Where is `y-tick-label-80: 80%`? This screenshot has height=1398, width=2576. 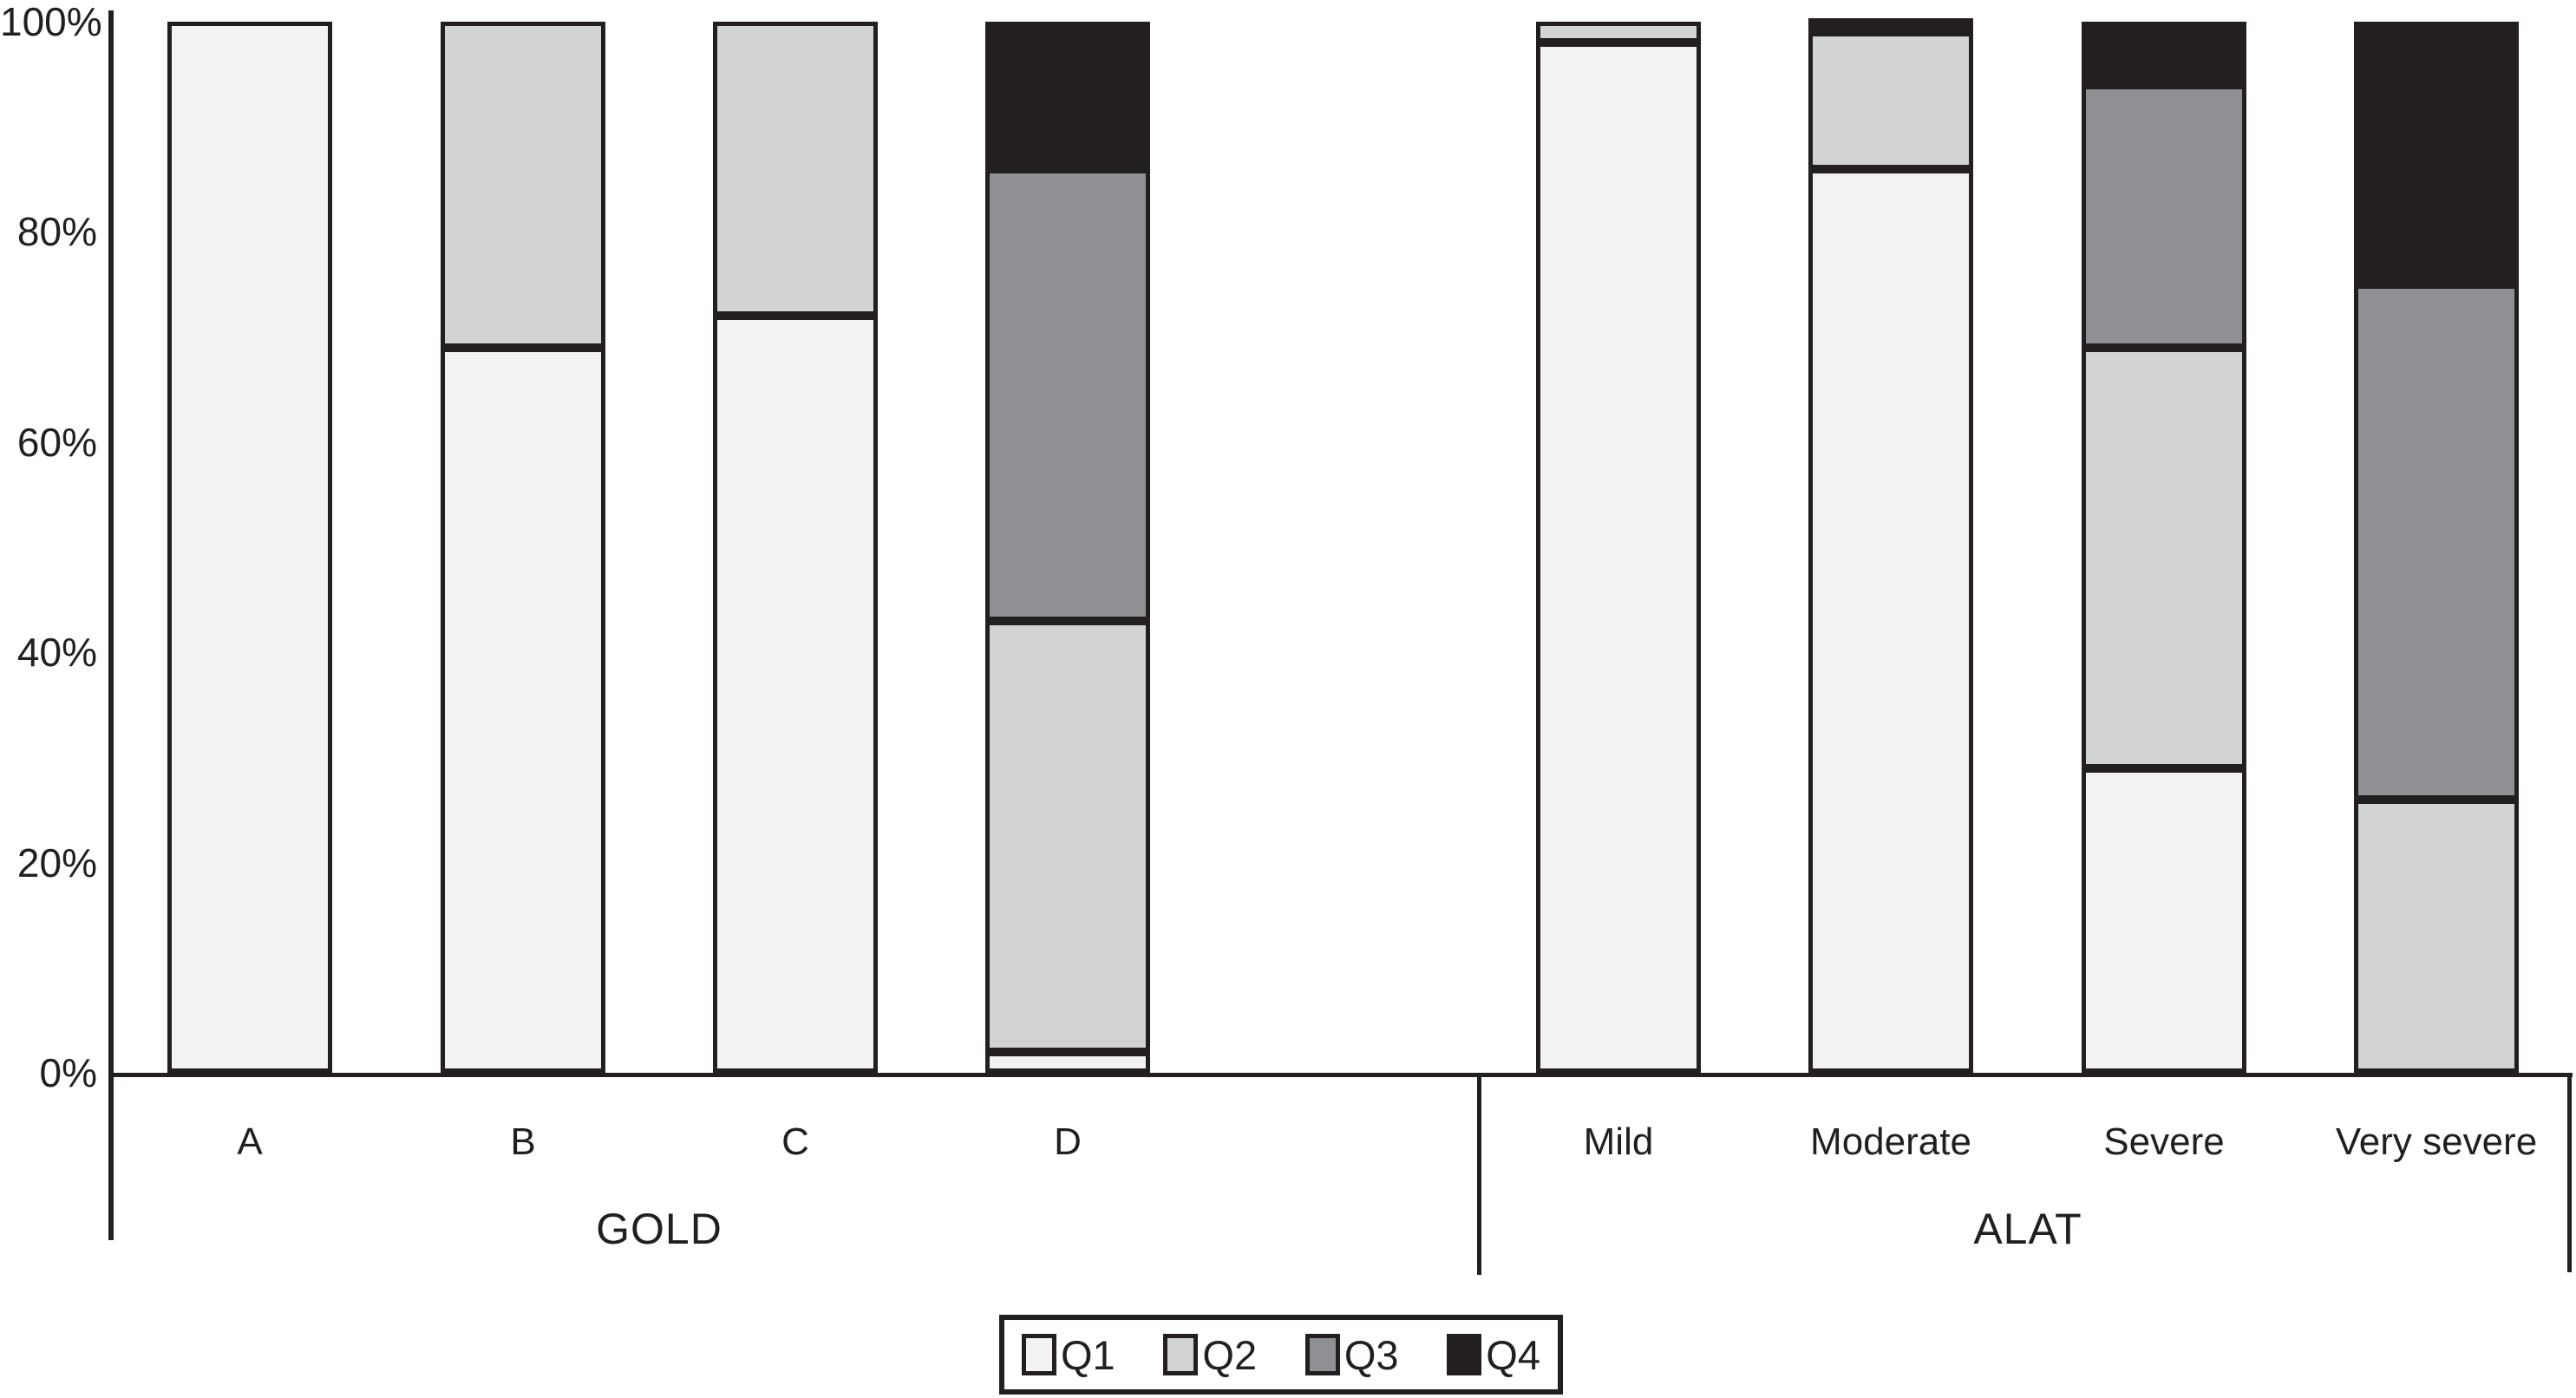 y-tick-label-80: 80% is located at coordinates (56, 232).